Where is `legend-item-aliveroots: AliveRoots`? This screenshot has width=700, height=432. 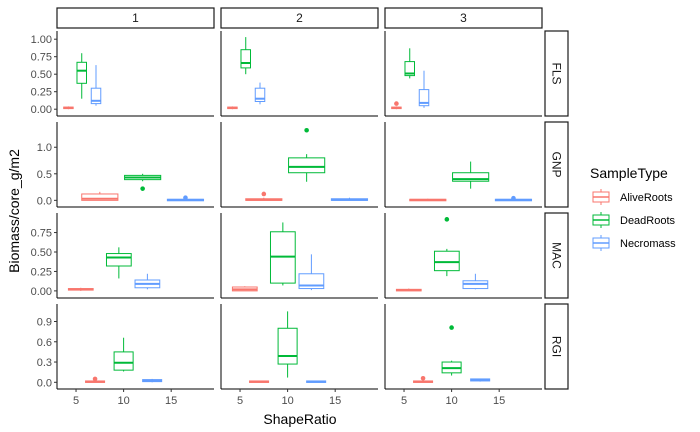
legend-item-aliveroots: AliveRoots is located at coordinates (632, 197).